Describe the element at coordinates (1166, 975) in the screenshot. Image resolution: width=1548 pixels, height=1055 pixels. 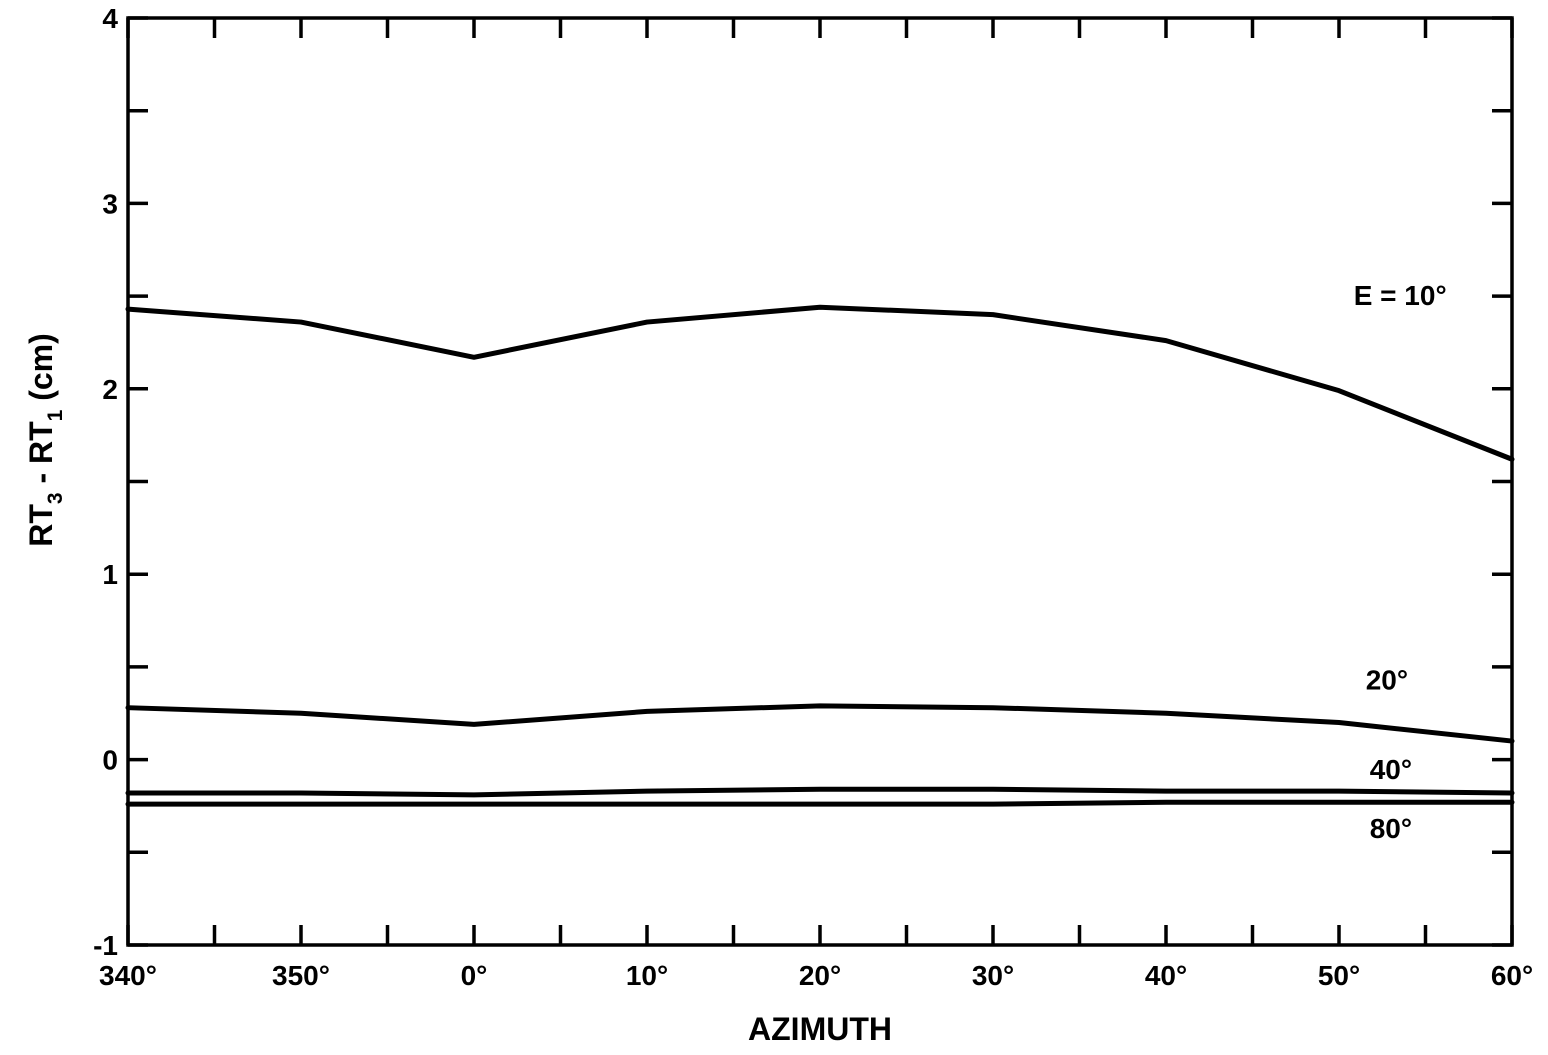
I see `x-tick-label: 40°` at that location.